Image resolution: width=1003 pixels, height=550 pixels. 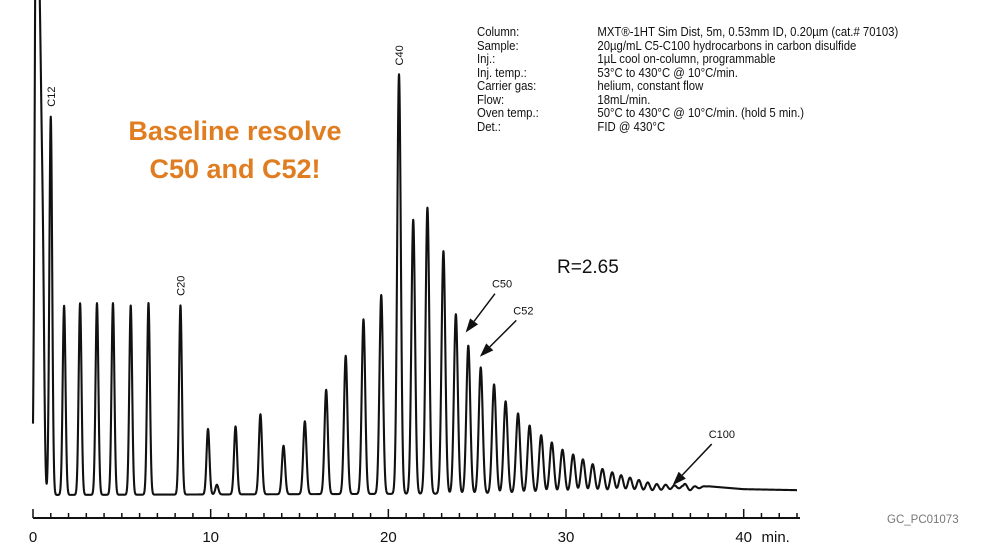 I want to click on x-tick-label: 10, so click(x=210, y=537).